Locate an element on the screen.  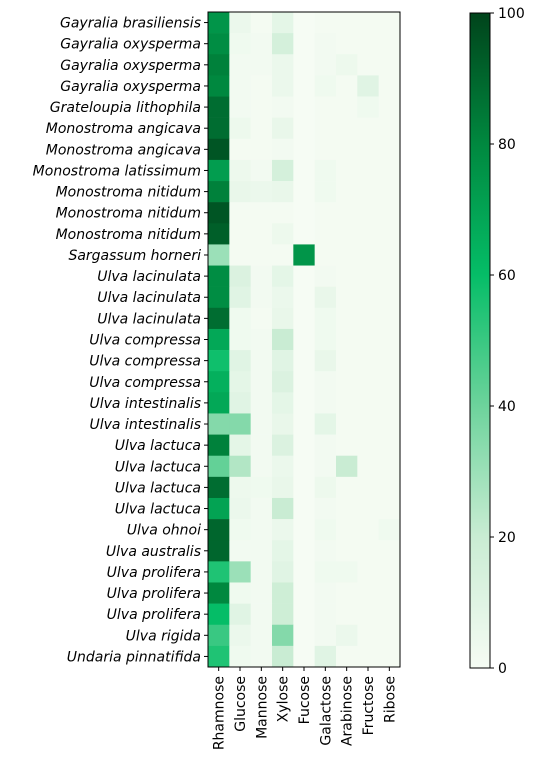
y-tick-label: Grateloupia lithophila is located at coordinates (125, 108).